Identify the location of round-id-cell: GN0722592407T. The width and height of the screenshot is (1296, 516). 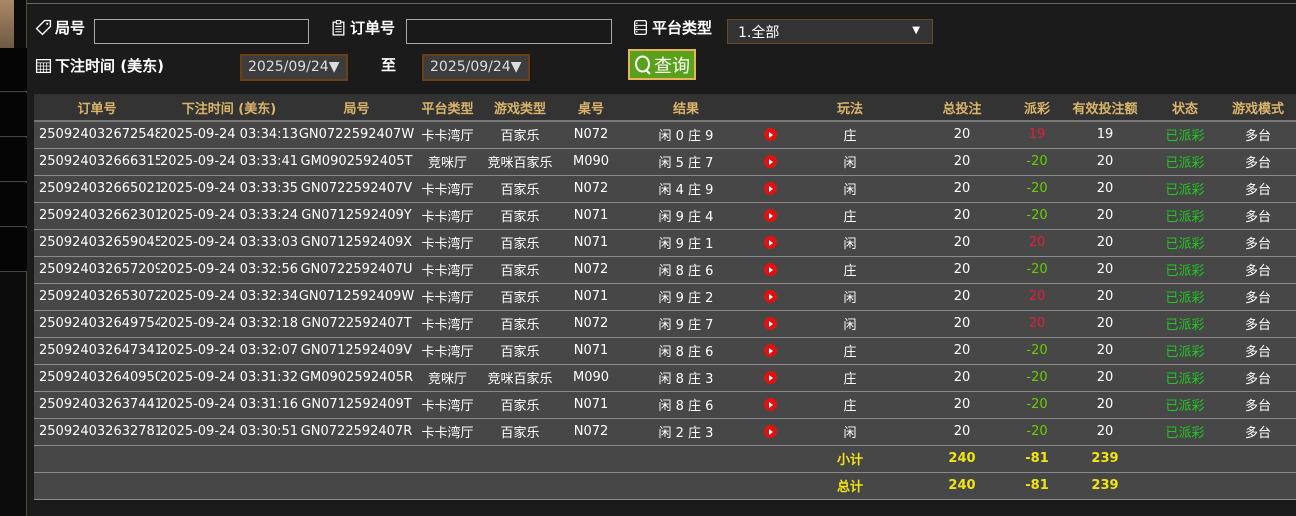
(356, 324).